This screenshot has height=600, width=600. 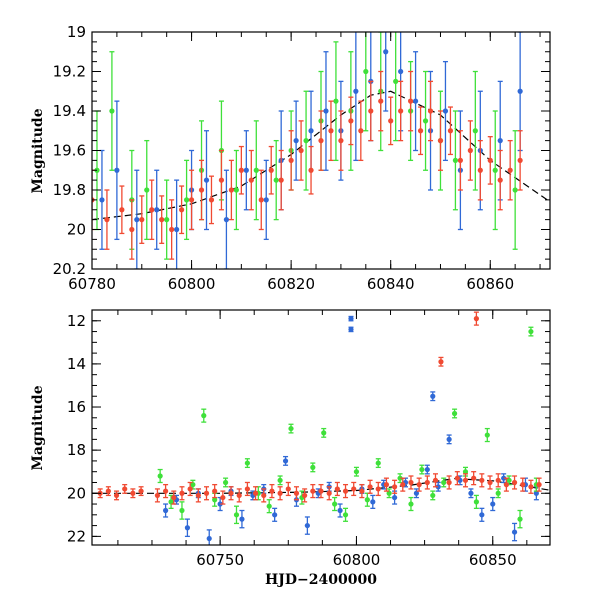 I want to click on bottom-y-tick-label: 12, so click(x=76, y=321).